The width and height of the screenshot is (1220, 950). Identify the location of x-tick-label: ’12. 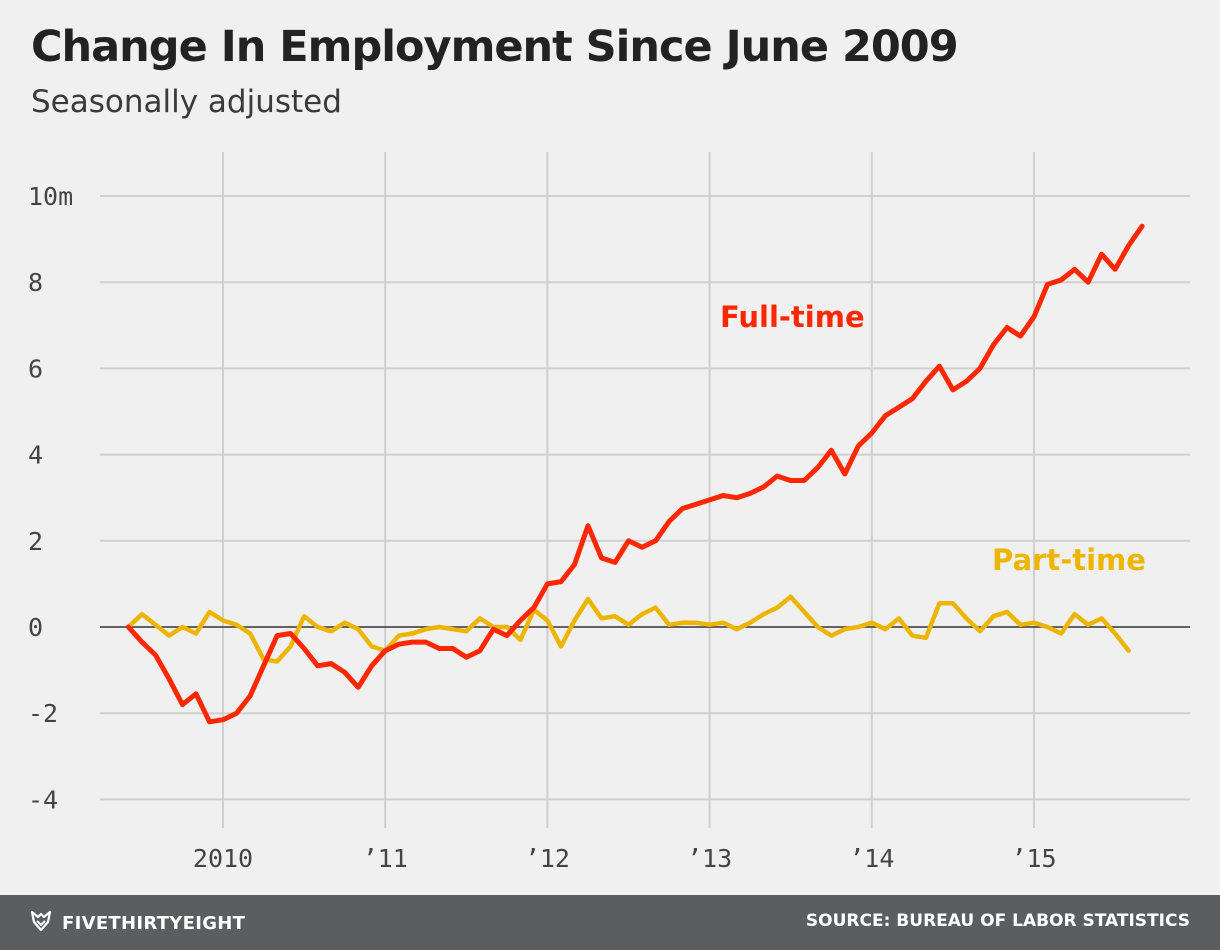
(547, 858).